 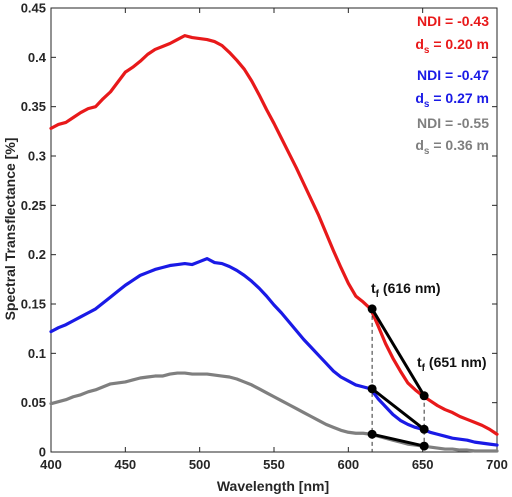 What do you see at coordinates (497, 464) in the screenshot?
I see `x-tick-label: 700` at bounding box center [497, 464].